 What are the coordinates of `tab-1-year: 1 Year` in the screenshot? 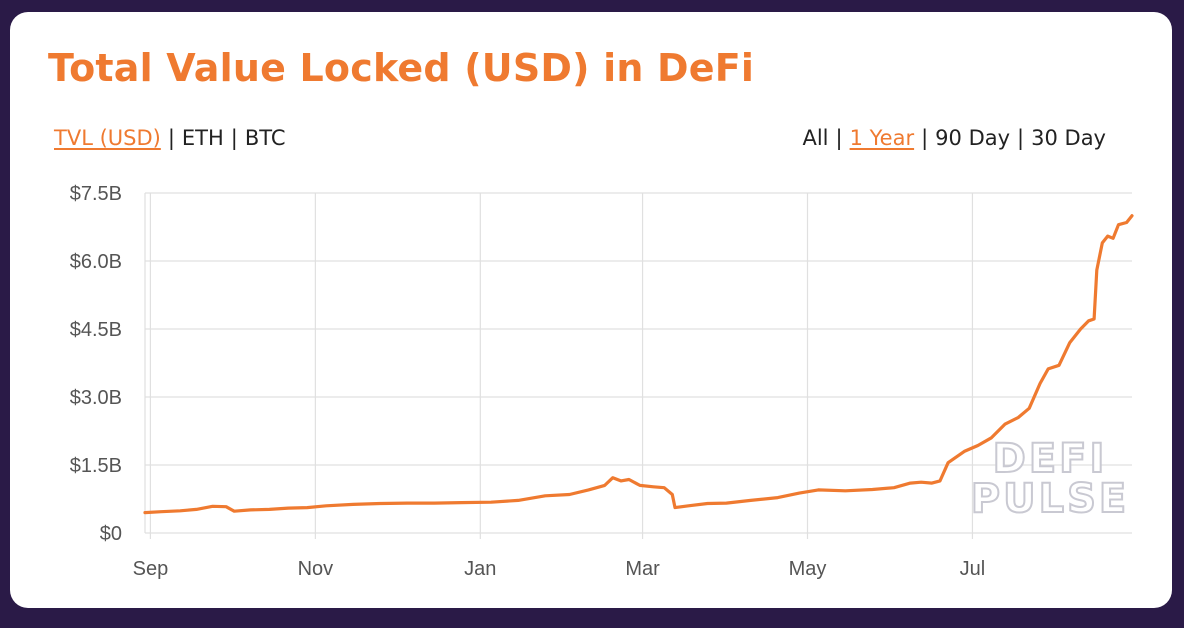 It's located at (882, 138).